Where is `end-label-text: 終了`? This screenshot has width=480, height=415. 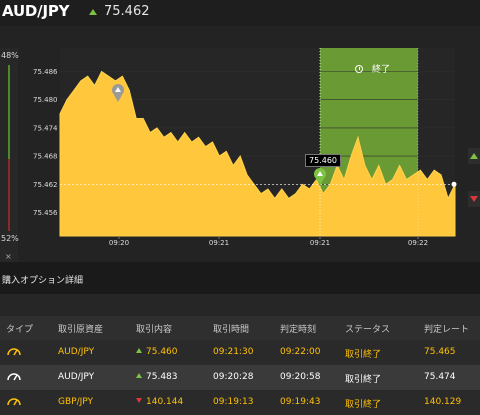 end-label-text: 終了 is located at coordinates (381, 70).